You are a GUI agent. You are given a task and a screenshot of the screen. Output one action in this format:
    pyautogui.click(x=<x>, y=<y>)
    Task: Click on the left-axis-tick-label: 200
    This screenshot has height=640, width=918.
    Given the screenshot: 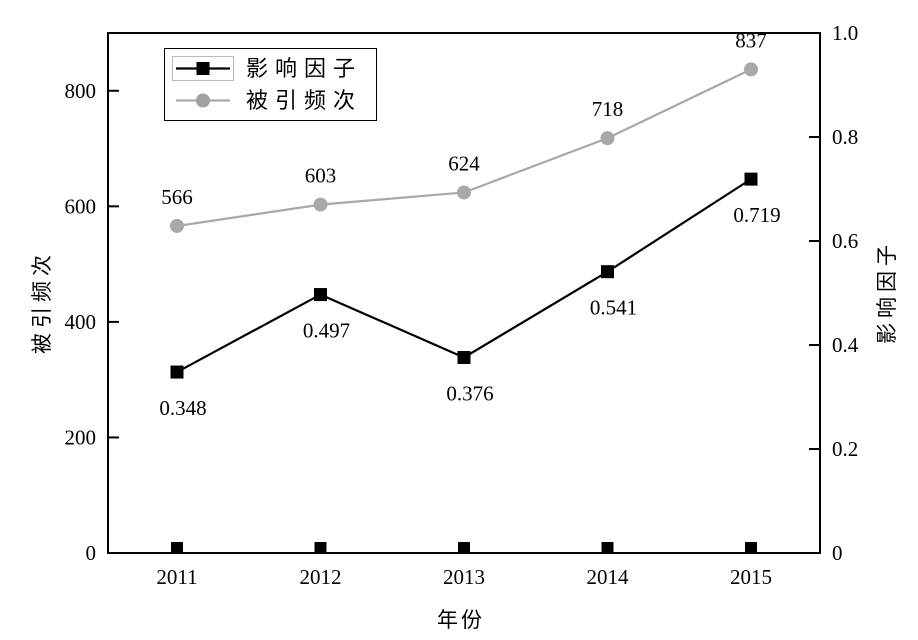 What is the action you would take?
    pyautogui.click(x=81, y=437)
    